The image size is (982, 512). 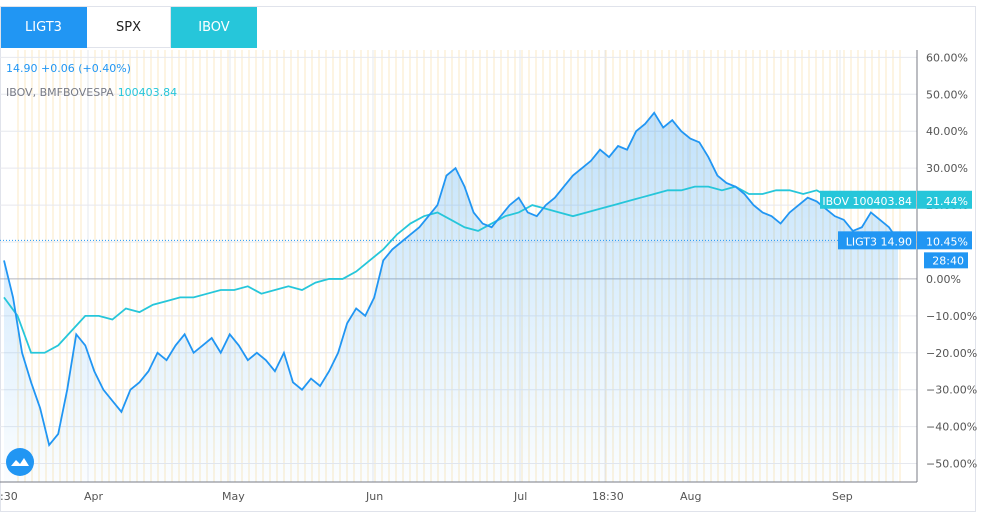 What do you see at coordinates (374, 496) in the screenshot?
I see `x-tick-label: Jun` at bounding box center [374, 496].